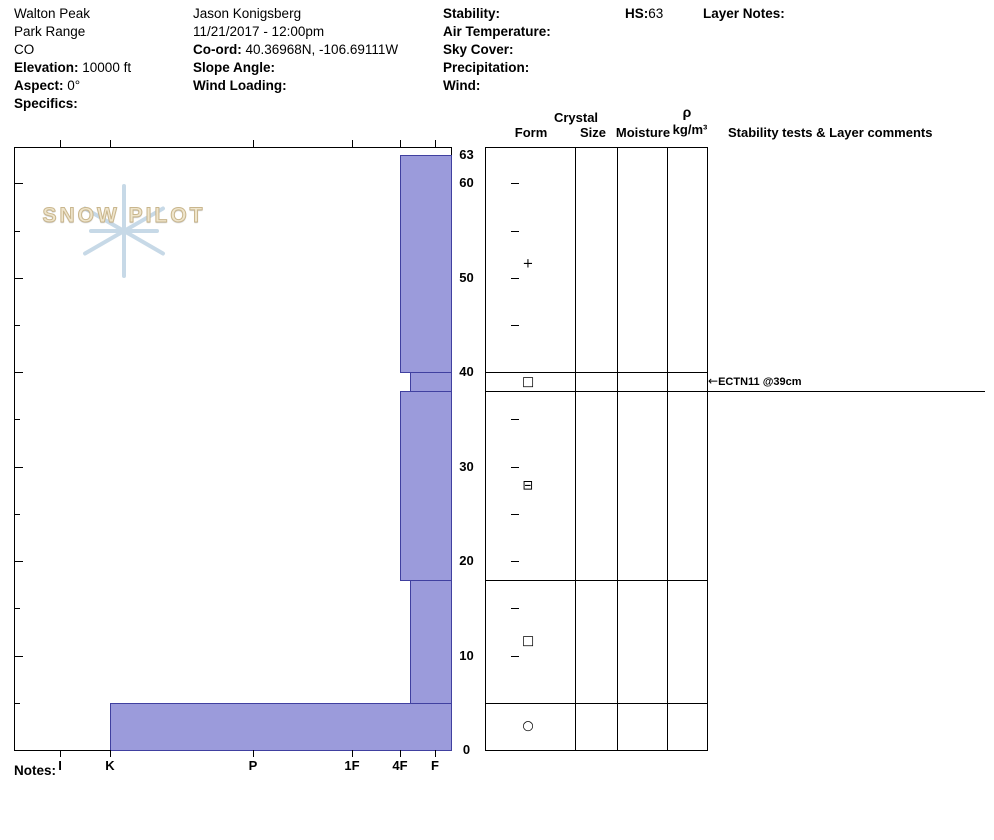 The image size is (994, 840). What do you see at coordinates (466, 561) in the screenshot?
I see `depth-tick-label: 20` at bounding box center [466, 561].